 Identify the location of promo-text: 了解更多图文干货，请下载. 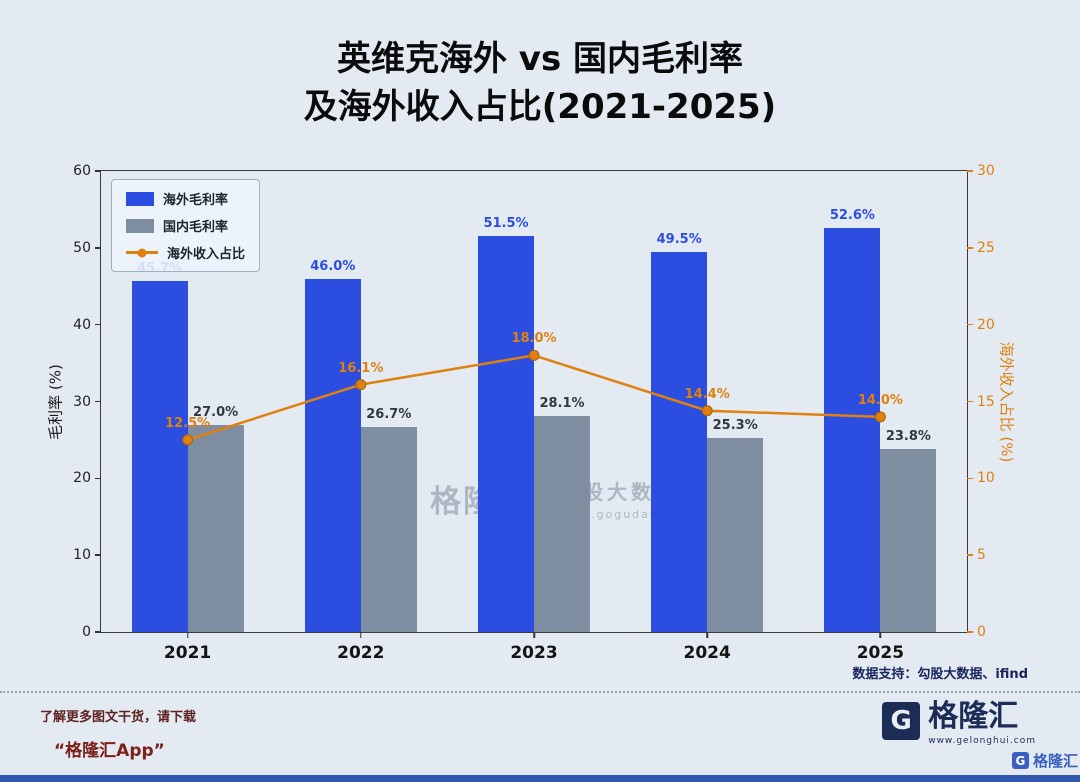
(118, 717).